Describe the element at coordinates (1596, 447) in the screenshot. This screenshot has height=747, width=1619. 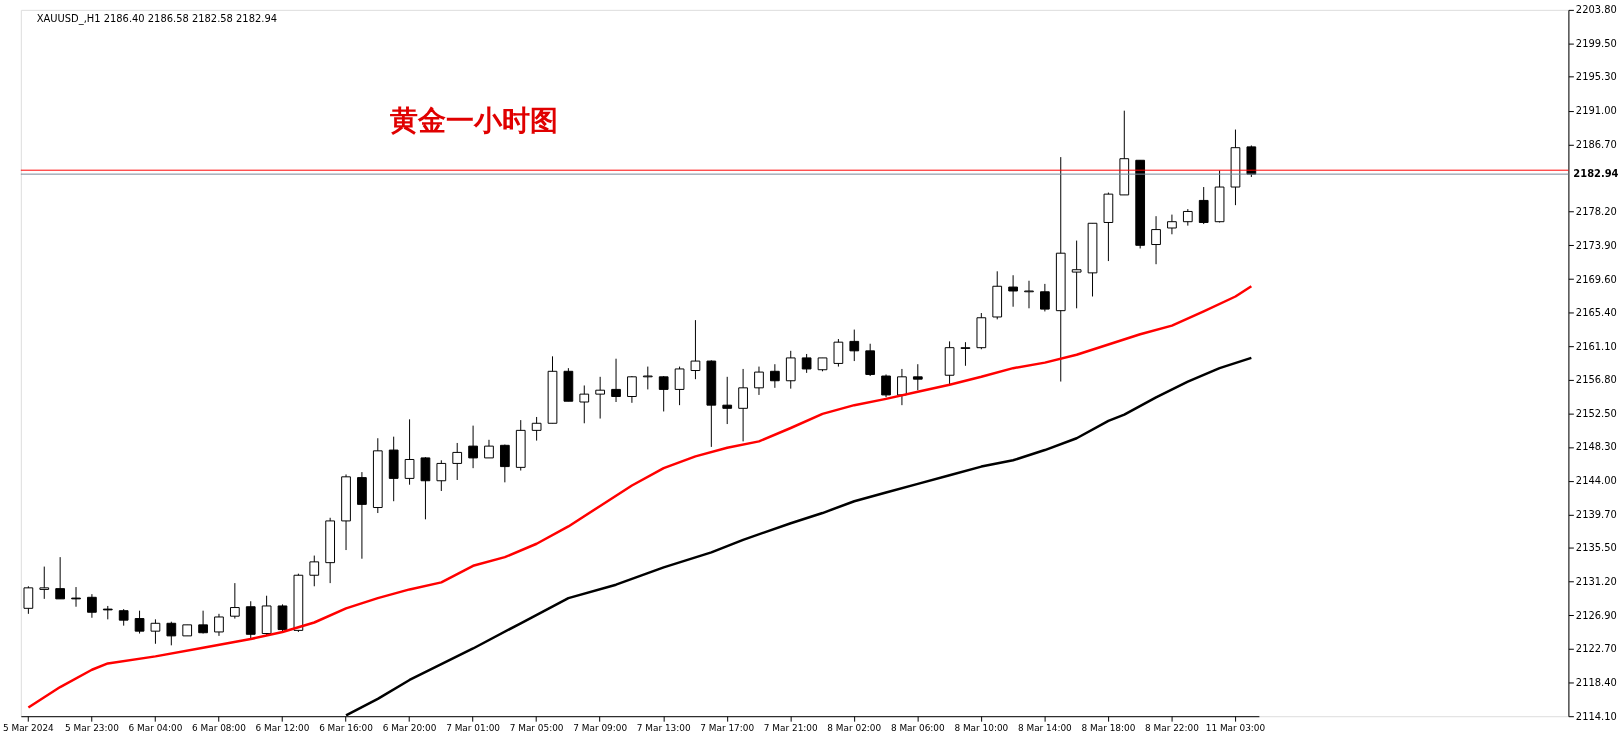
I see `y-tick-label: 2148.30` at that location.